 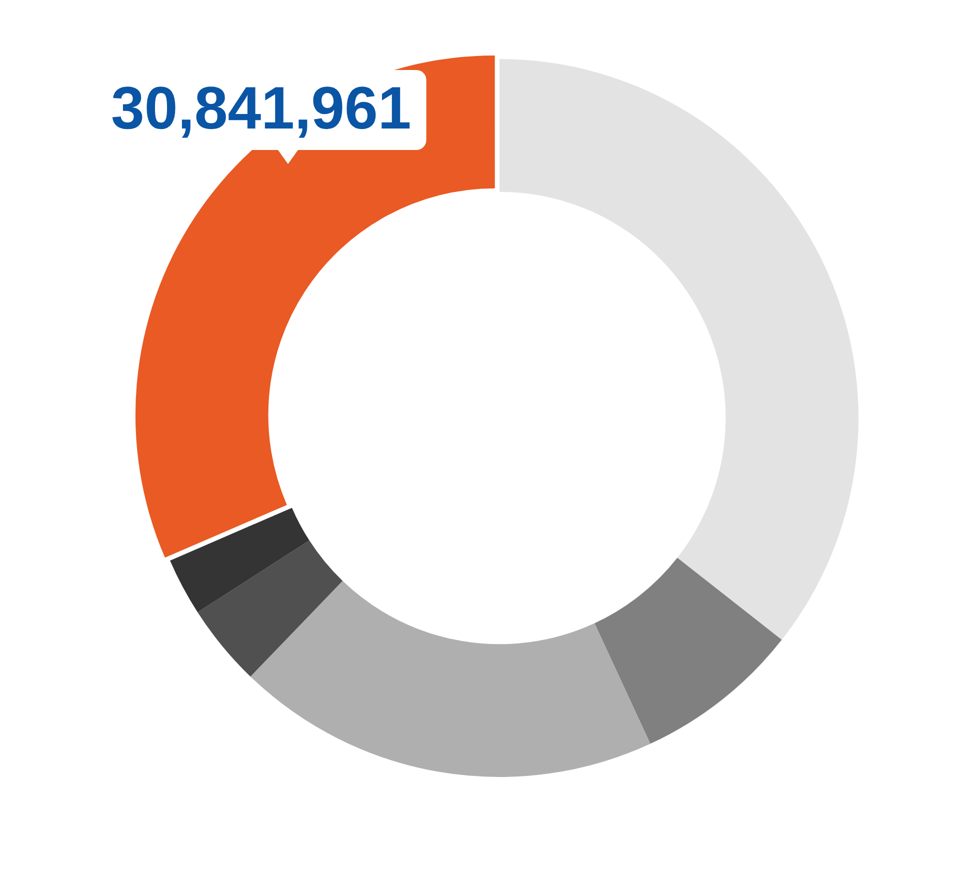 What do you see at coordinates (261, 108) in the screenshot?
I see `text: 30,841,961` at bounding box center [261, 108].